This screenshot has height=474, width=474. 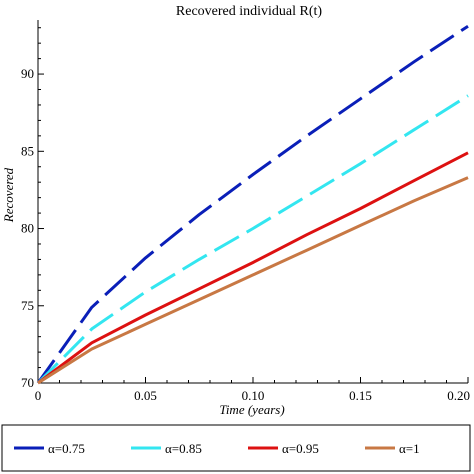 I want to click on x-axis-label: Time (years), so click(x=251, y=409).